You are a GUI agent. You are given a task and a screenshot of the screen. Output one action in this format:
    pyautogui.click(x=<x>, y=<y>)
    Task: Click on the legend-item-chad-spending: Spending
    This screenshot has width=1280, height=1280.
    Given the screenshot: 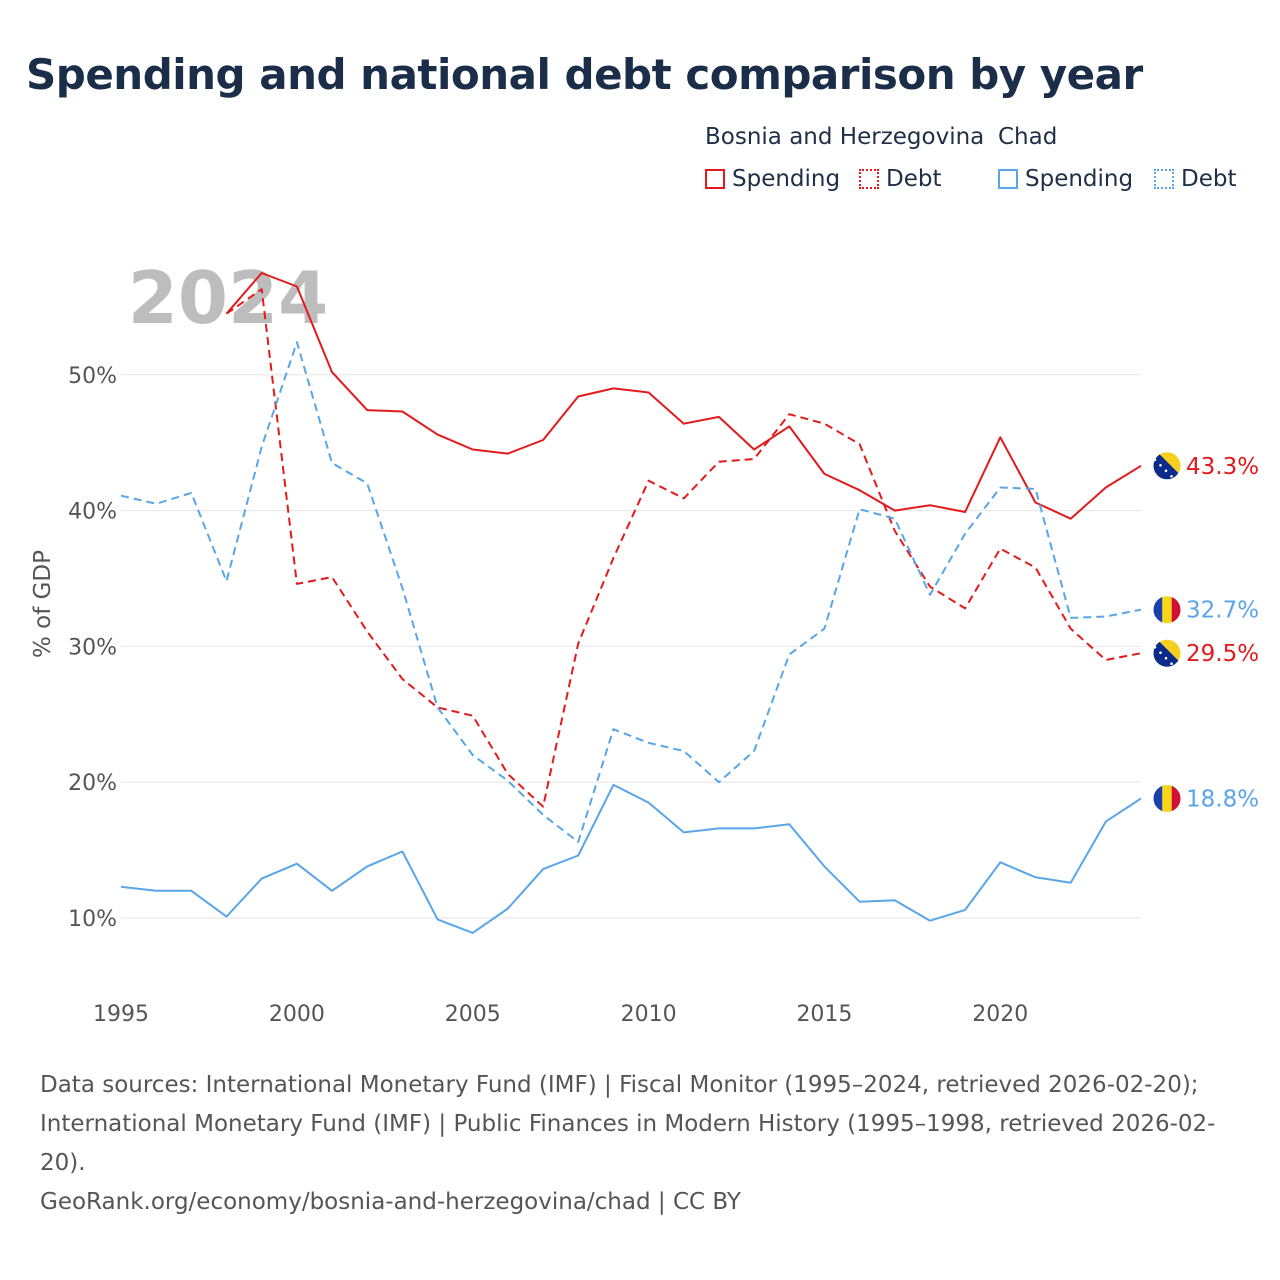 What is the action you would take?
    pyautogui.click(x=1065, y=179)
    